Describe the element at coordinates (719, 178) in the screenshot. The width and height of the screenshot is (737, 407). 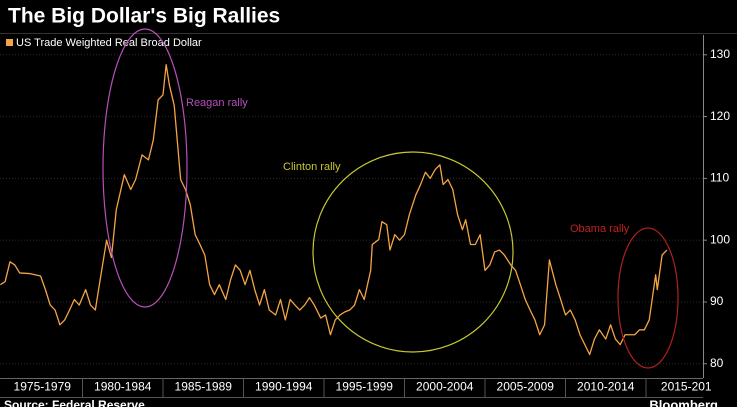
I see `y-tick-label: 110` at that location.